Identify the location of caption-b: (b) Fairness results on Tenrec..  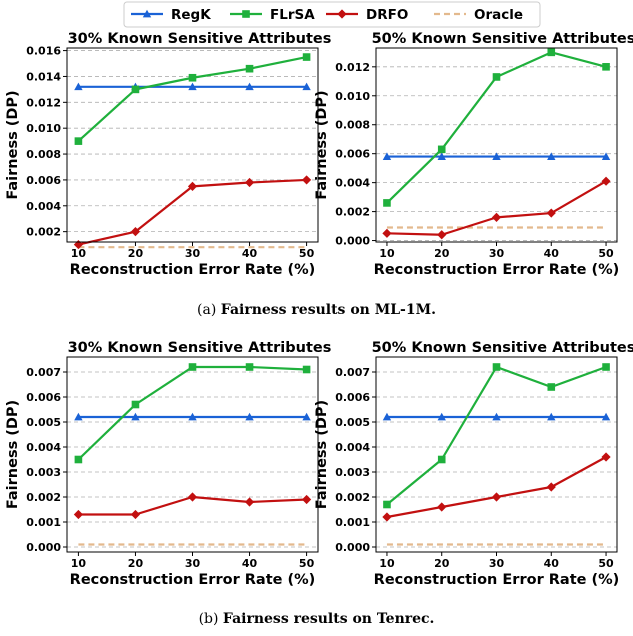
(316, 619).